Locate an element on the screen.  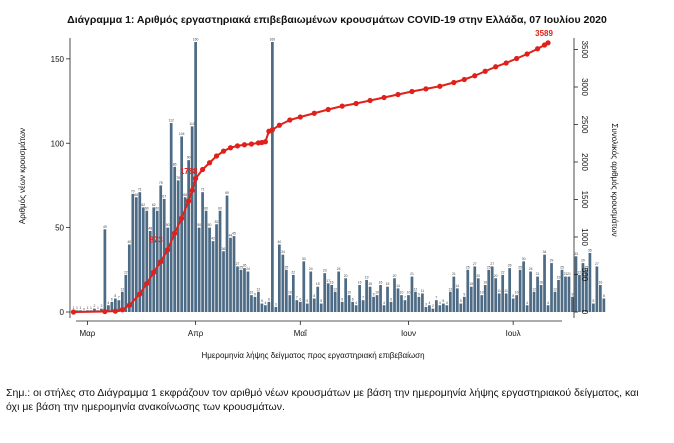
bar-value-label: 45 is located at coordinates (234, 234).